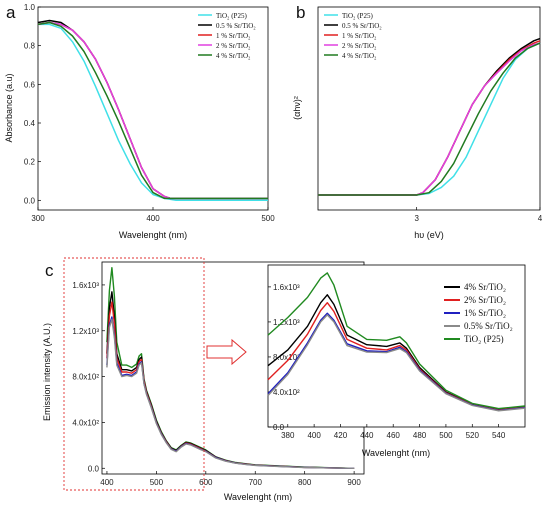  Describe the element at coordinates (206, 482) in the screenshot. I see `panel-c-x-tick-2: 600` at that location.